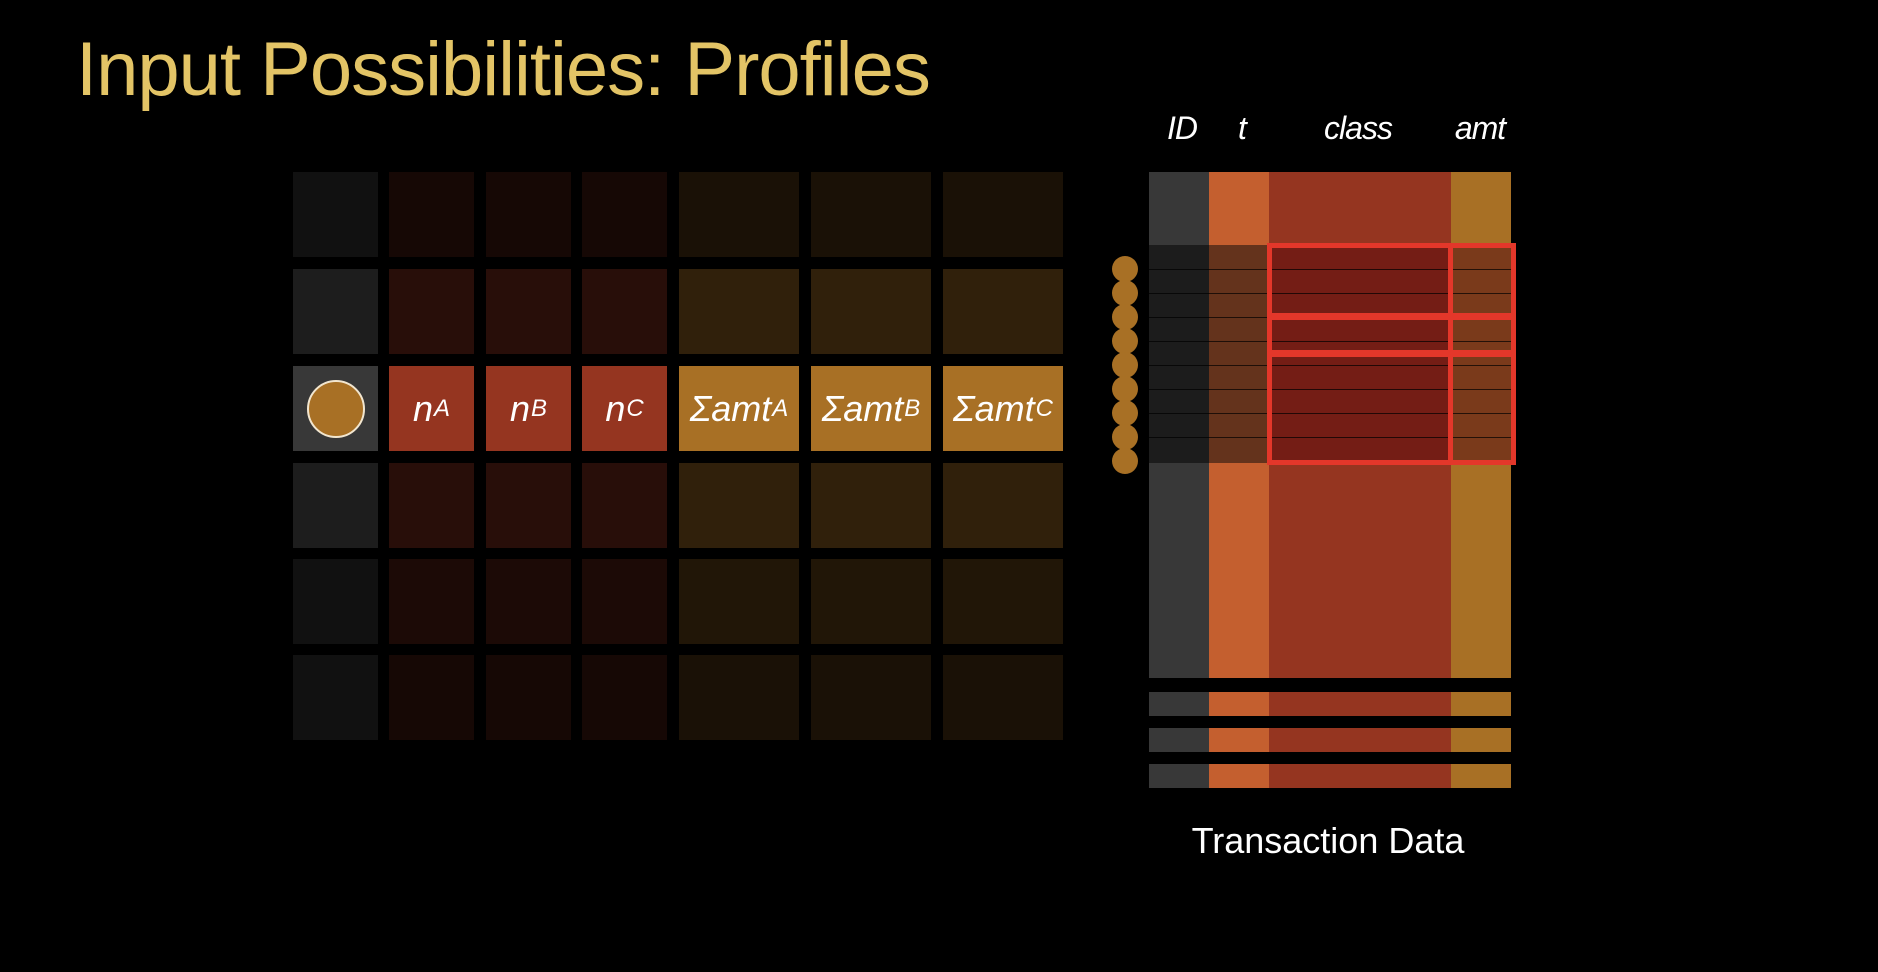 The image size is (1878, 972). Describe the element at coordinates (1242, 128) in the screenshot. I see `column-header-t: t` at that location.